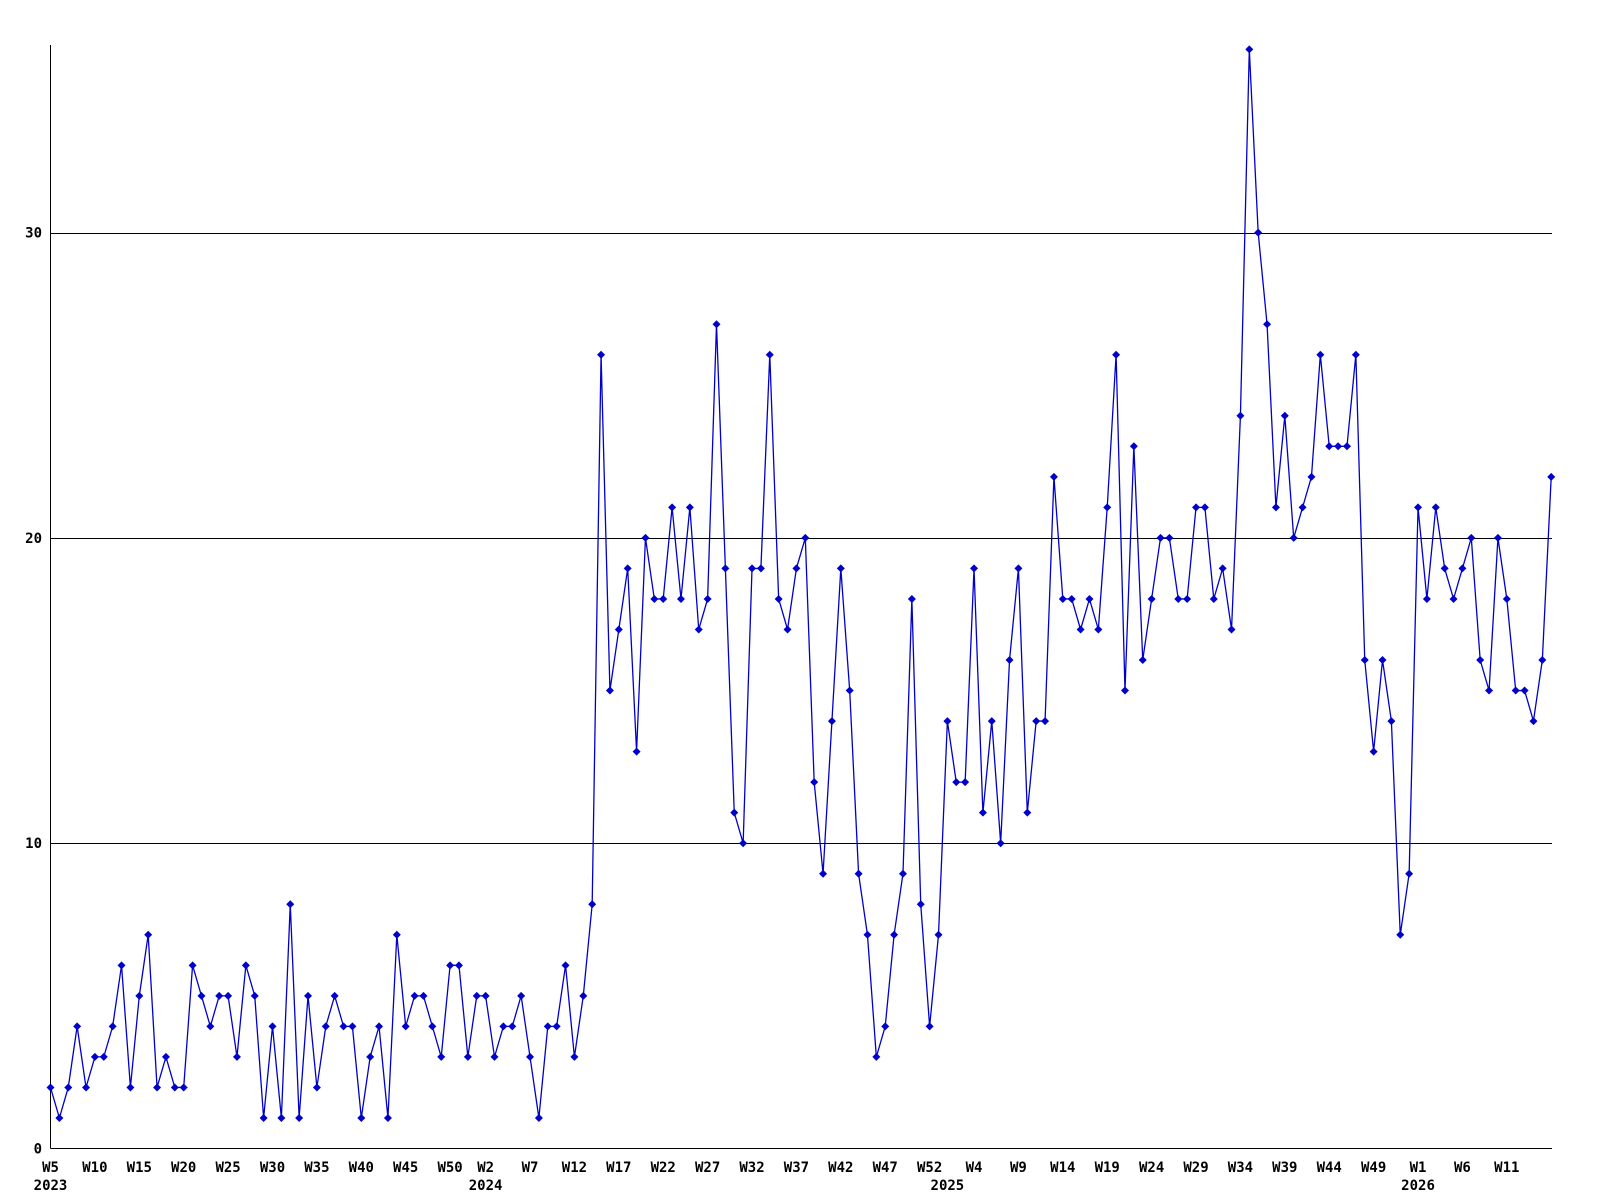  Describe the element at coordinates (50, 1168) in the screenshot. I see `x-tick-label: W5` at that location.